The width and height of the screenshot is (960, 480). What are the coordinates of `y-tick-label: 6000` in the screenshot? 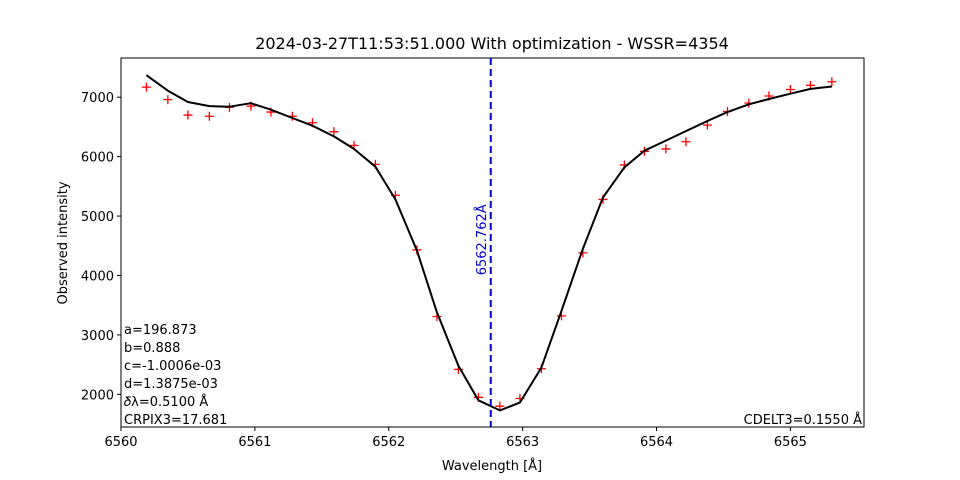 It's located at (97, 158).